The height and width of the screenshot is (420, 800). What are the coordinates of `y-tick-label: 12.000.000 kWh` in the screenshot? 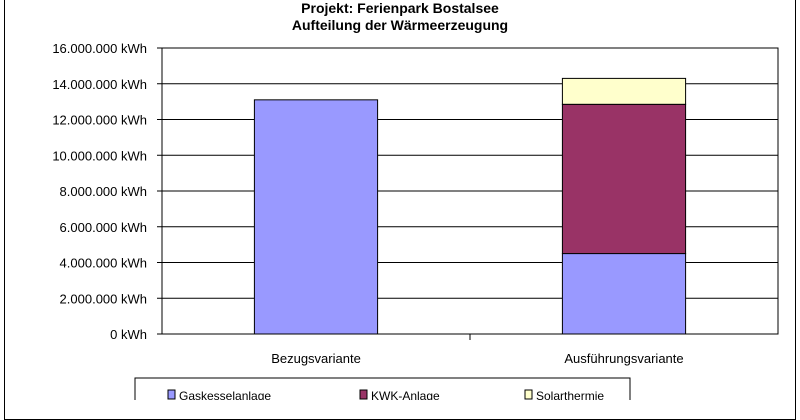 It's located at (99, 120).